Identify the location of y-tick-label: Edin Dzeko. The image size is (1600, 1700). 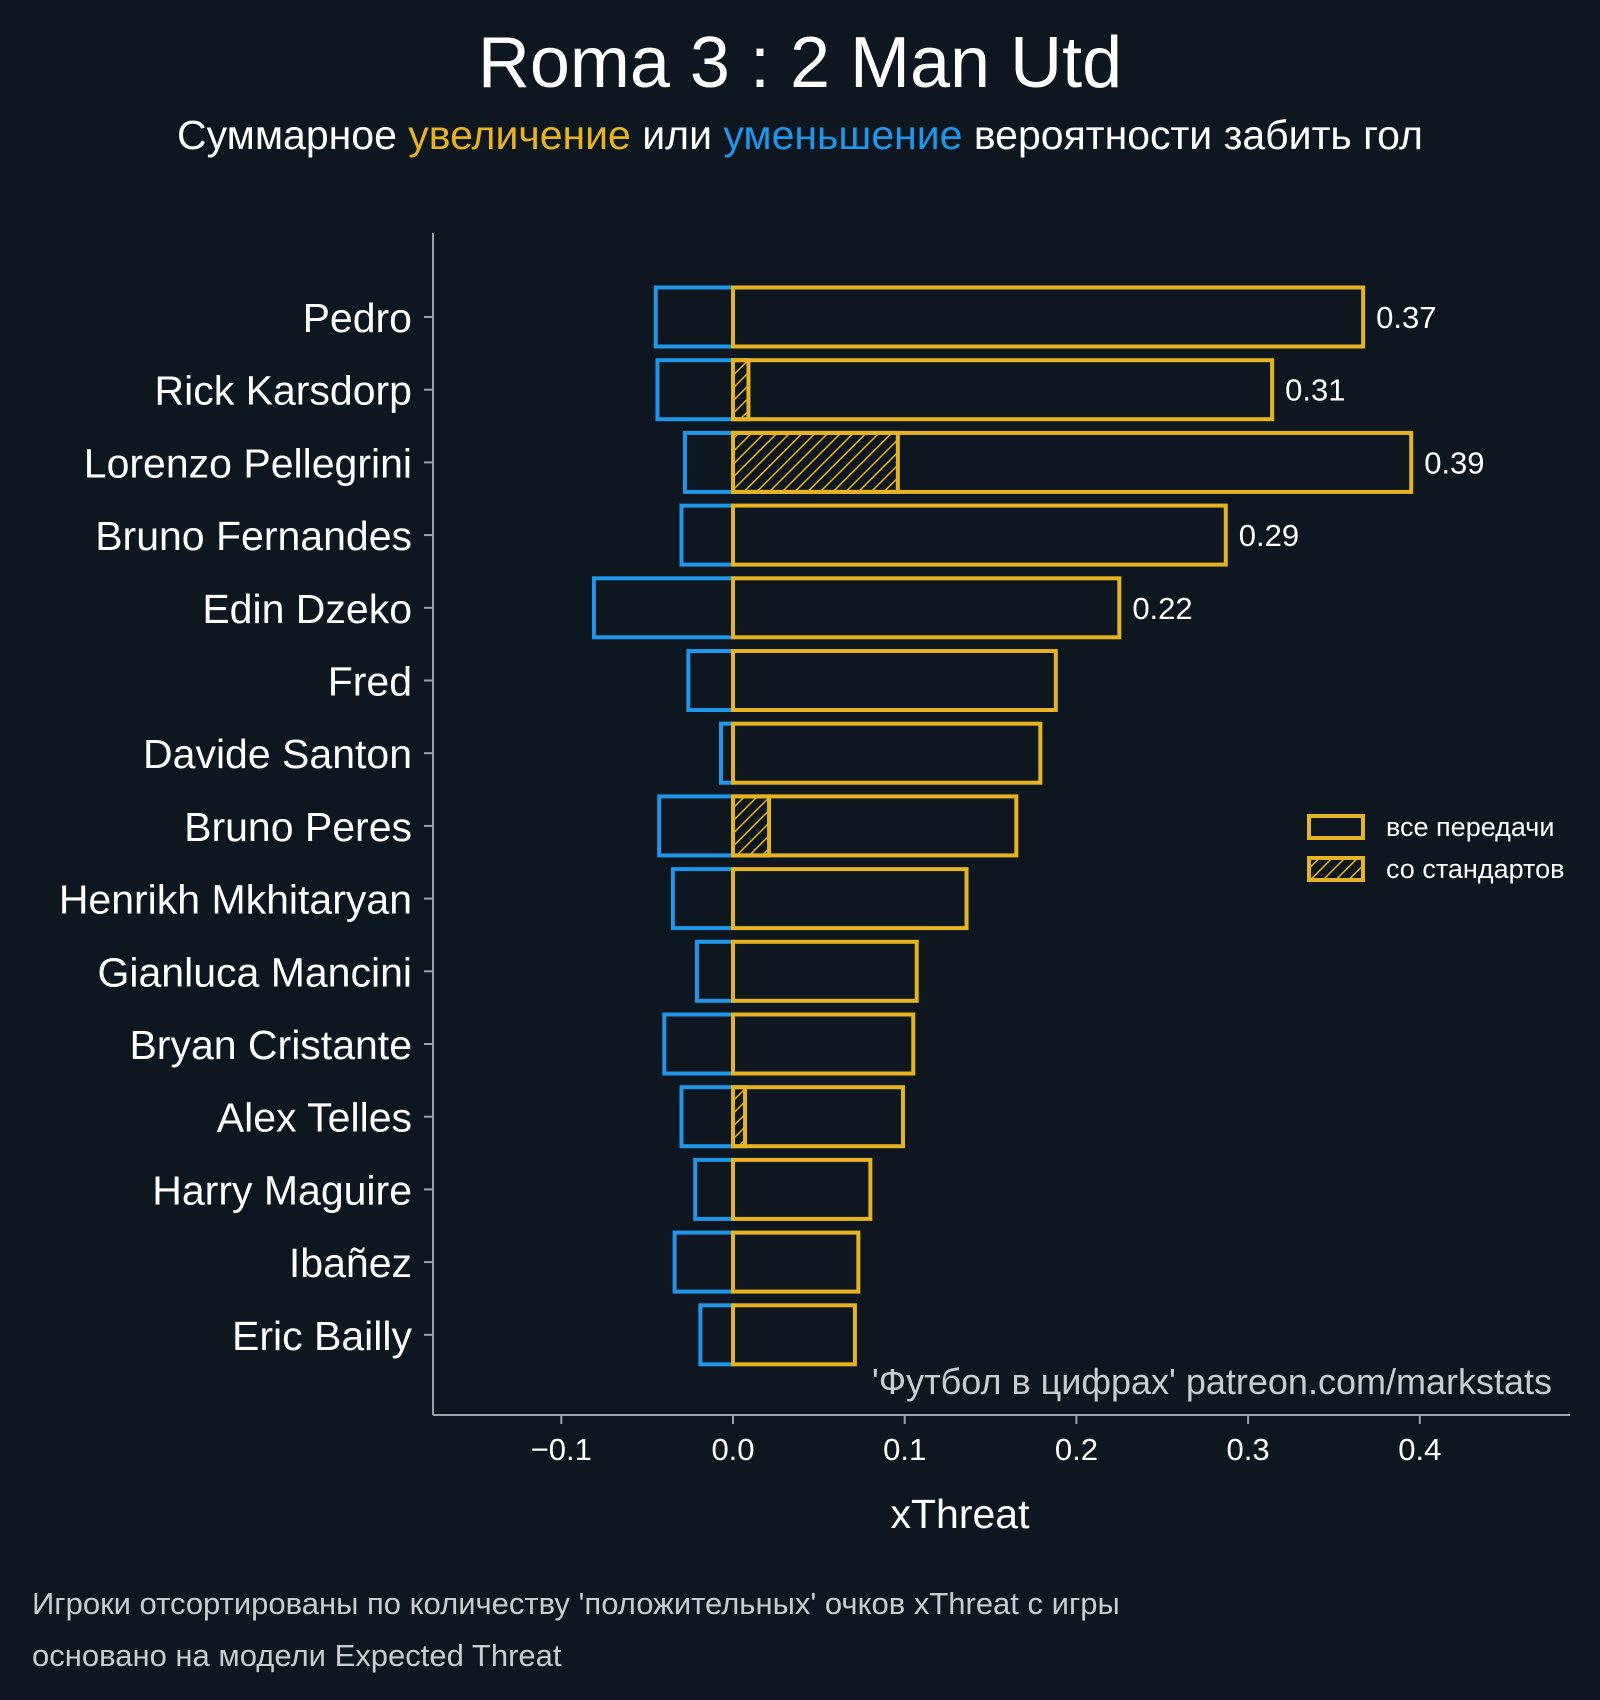
(307, 609).